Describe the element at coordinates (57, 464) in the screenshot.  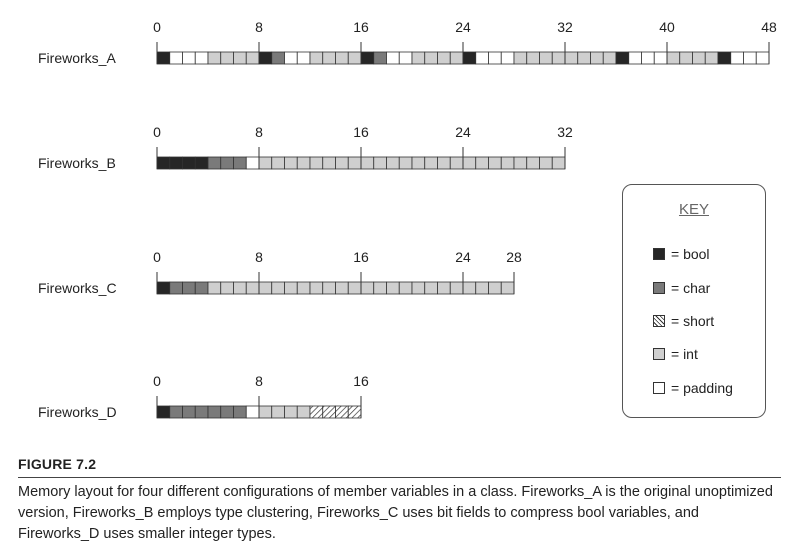
I see `figure-title: FIGURE 7.2` at that location.